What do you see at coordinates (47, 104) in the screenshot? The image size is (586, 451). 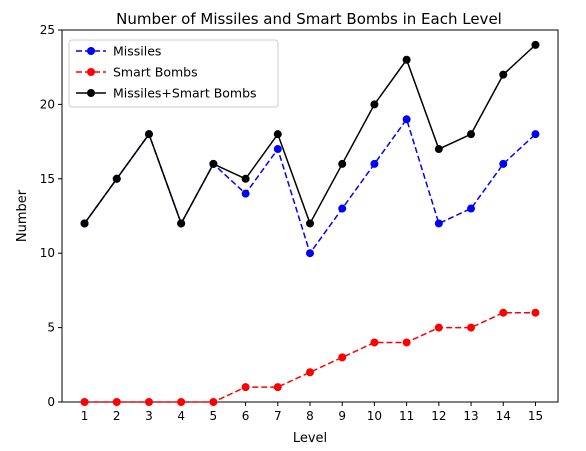 I see `y-tick-label: 20` at bounding box center [47, 104].